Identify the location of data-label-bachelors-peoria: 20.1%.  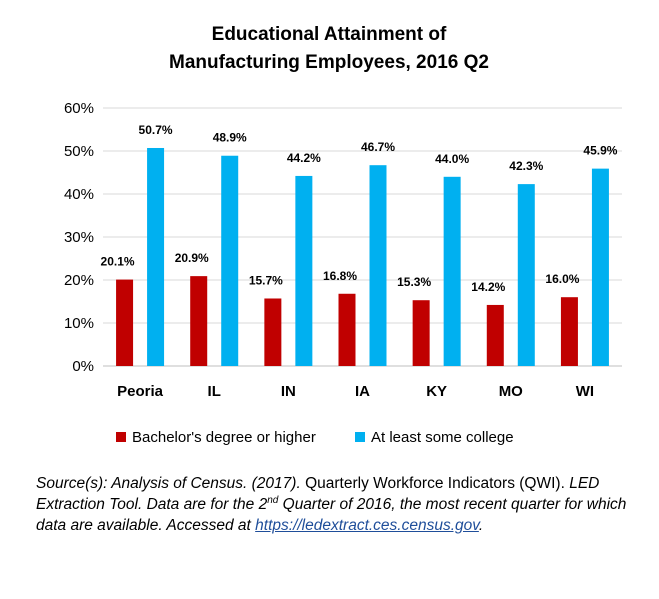
(118, 262).